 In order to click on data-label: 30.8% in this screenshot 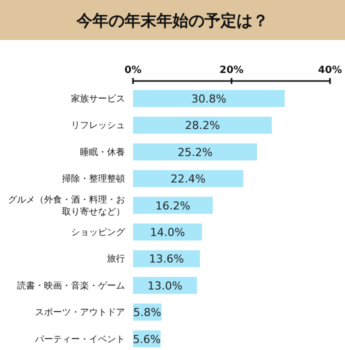, I will do `click(208, 99)`.